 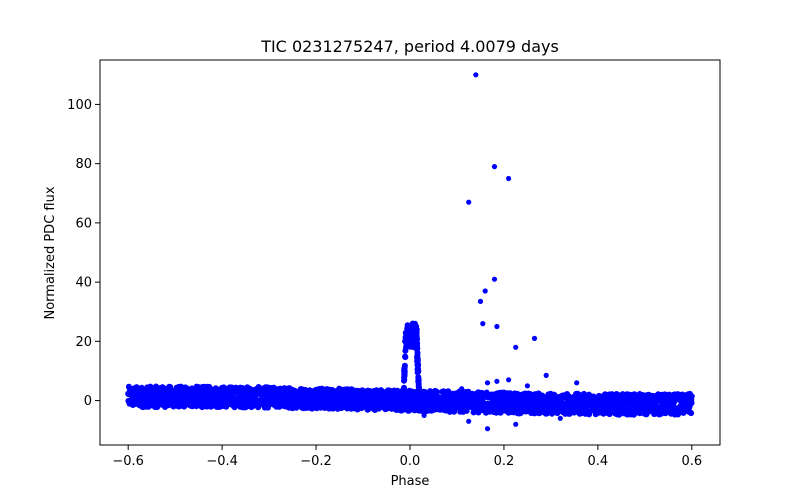 What do you see at coordinates (83, 253) in the screenshot?
I see `y-axis-ticks: 0 20 40 60 80 100` at bounding box center [83, 253].